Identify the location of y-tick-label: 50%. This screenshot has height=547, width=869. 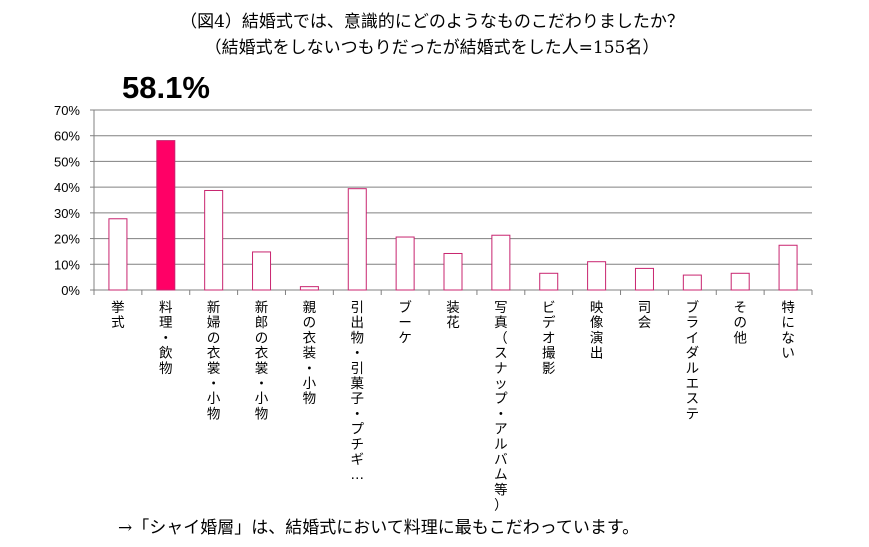
(67, 161).